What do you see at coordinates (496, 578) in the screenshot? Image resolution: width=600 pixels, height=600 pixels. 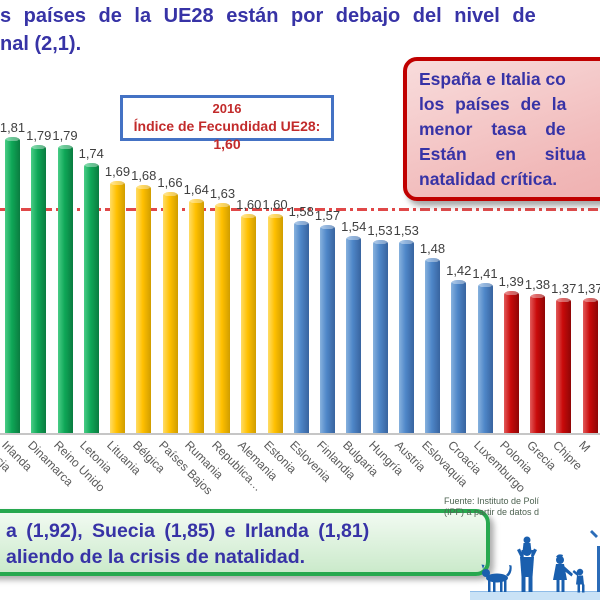 I see `dog-silhouette` at bounding box center [496, 578].